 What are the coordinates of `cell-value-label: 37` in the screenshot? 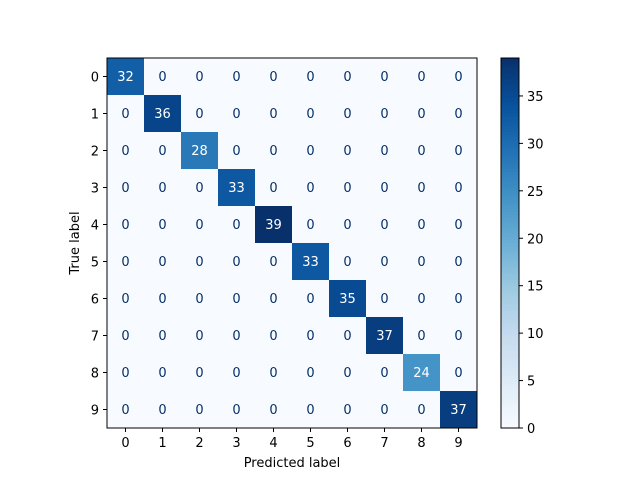 It's located at (384, 336).